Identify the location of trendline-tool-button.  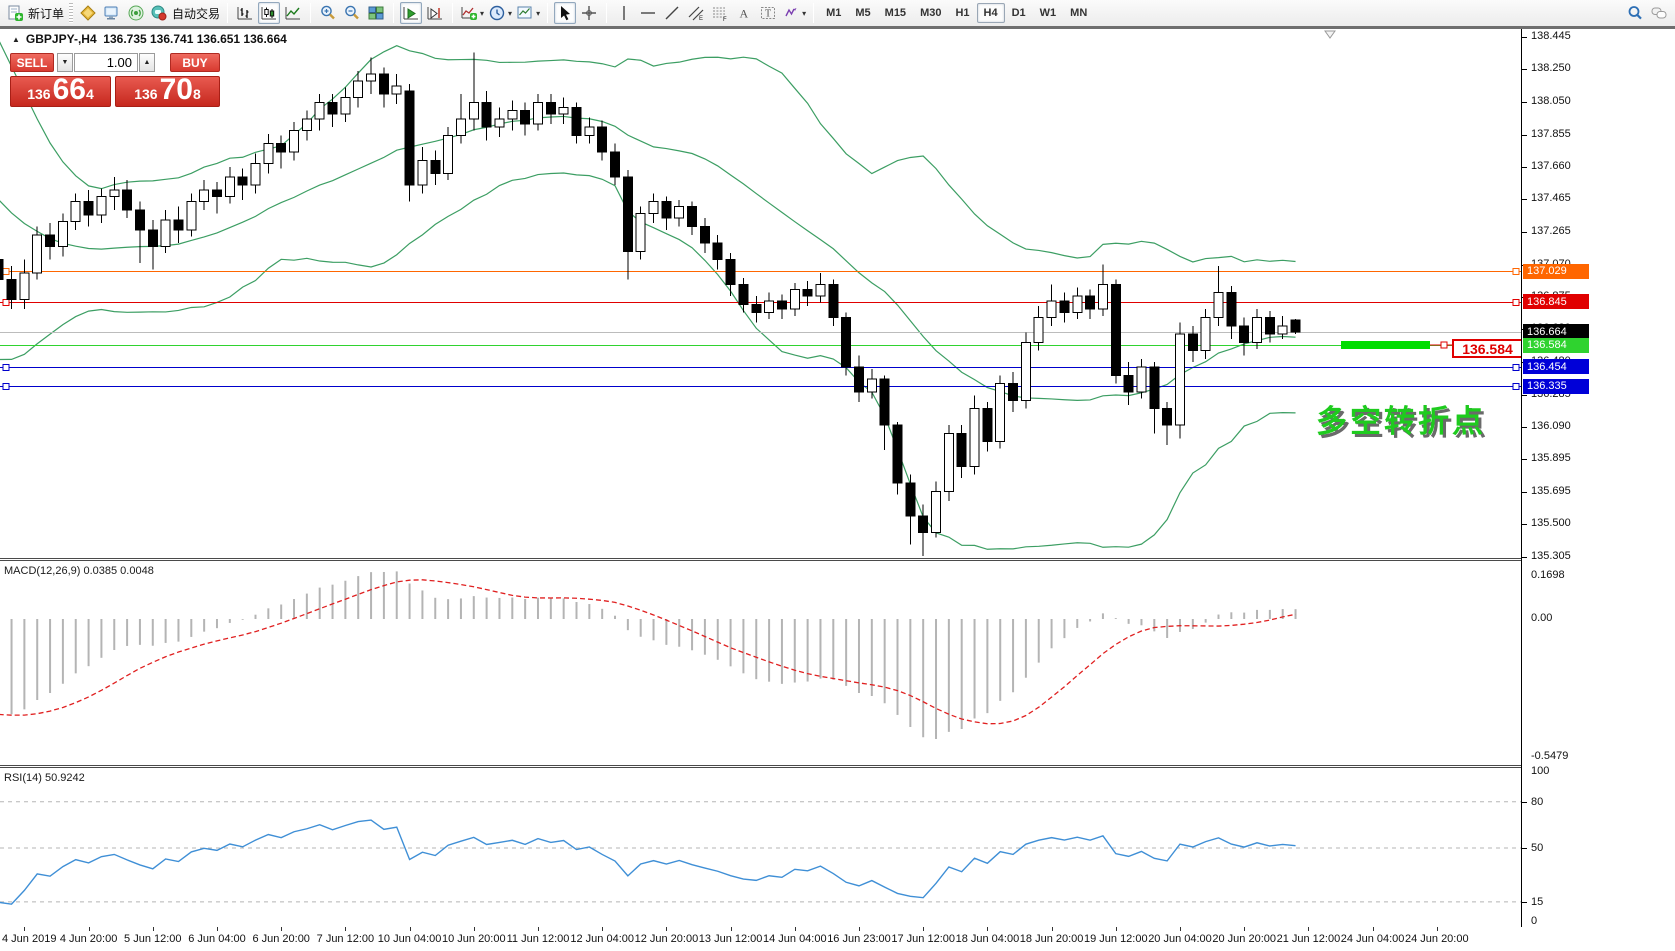
(672, 13).